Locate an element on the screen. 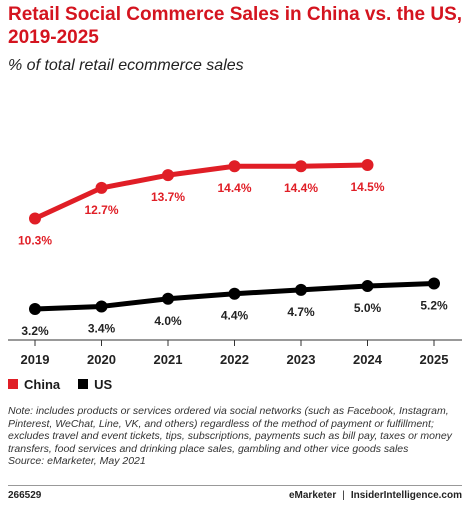 The width and height of the screenshot is (470, 507). data-label-china-2023: 14.4% is located at coordinates (301, 188).